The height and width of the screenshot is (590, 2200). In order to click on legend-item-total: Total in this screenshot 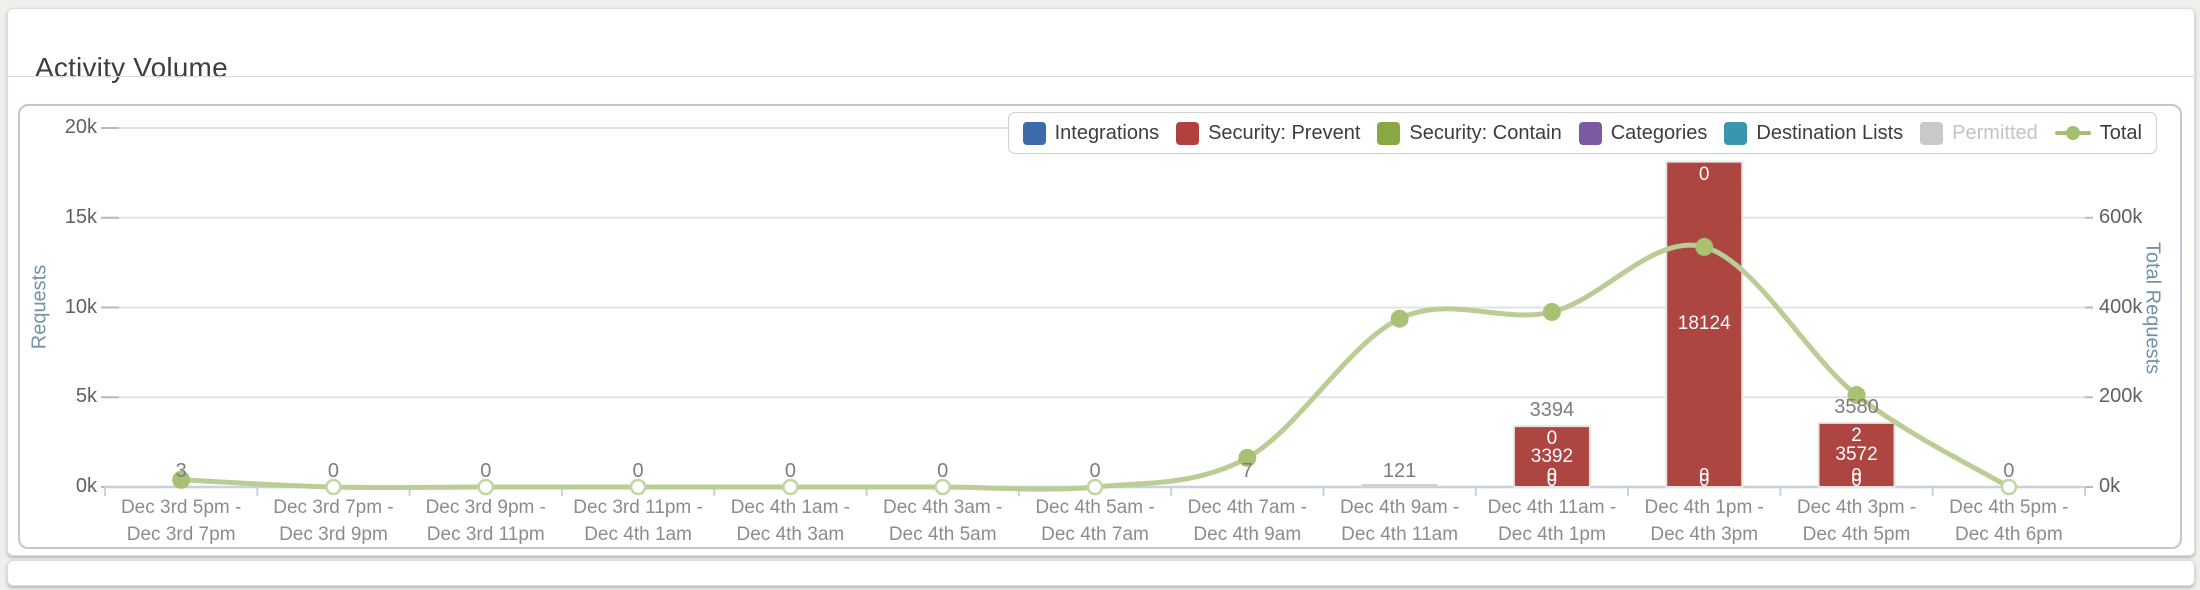, I will do `click(2098, 133)`.